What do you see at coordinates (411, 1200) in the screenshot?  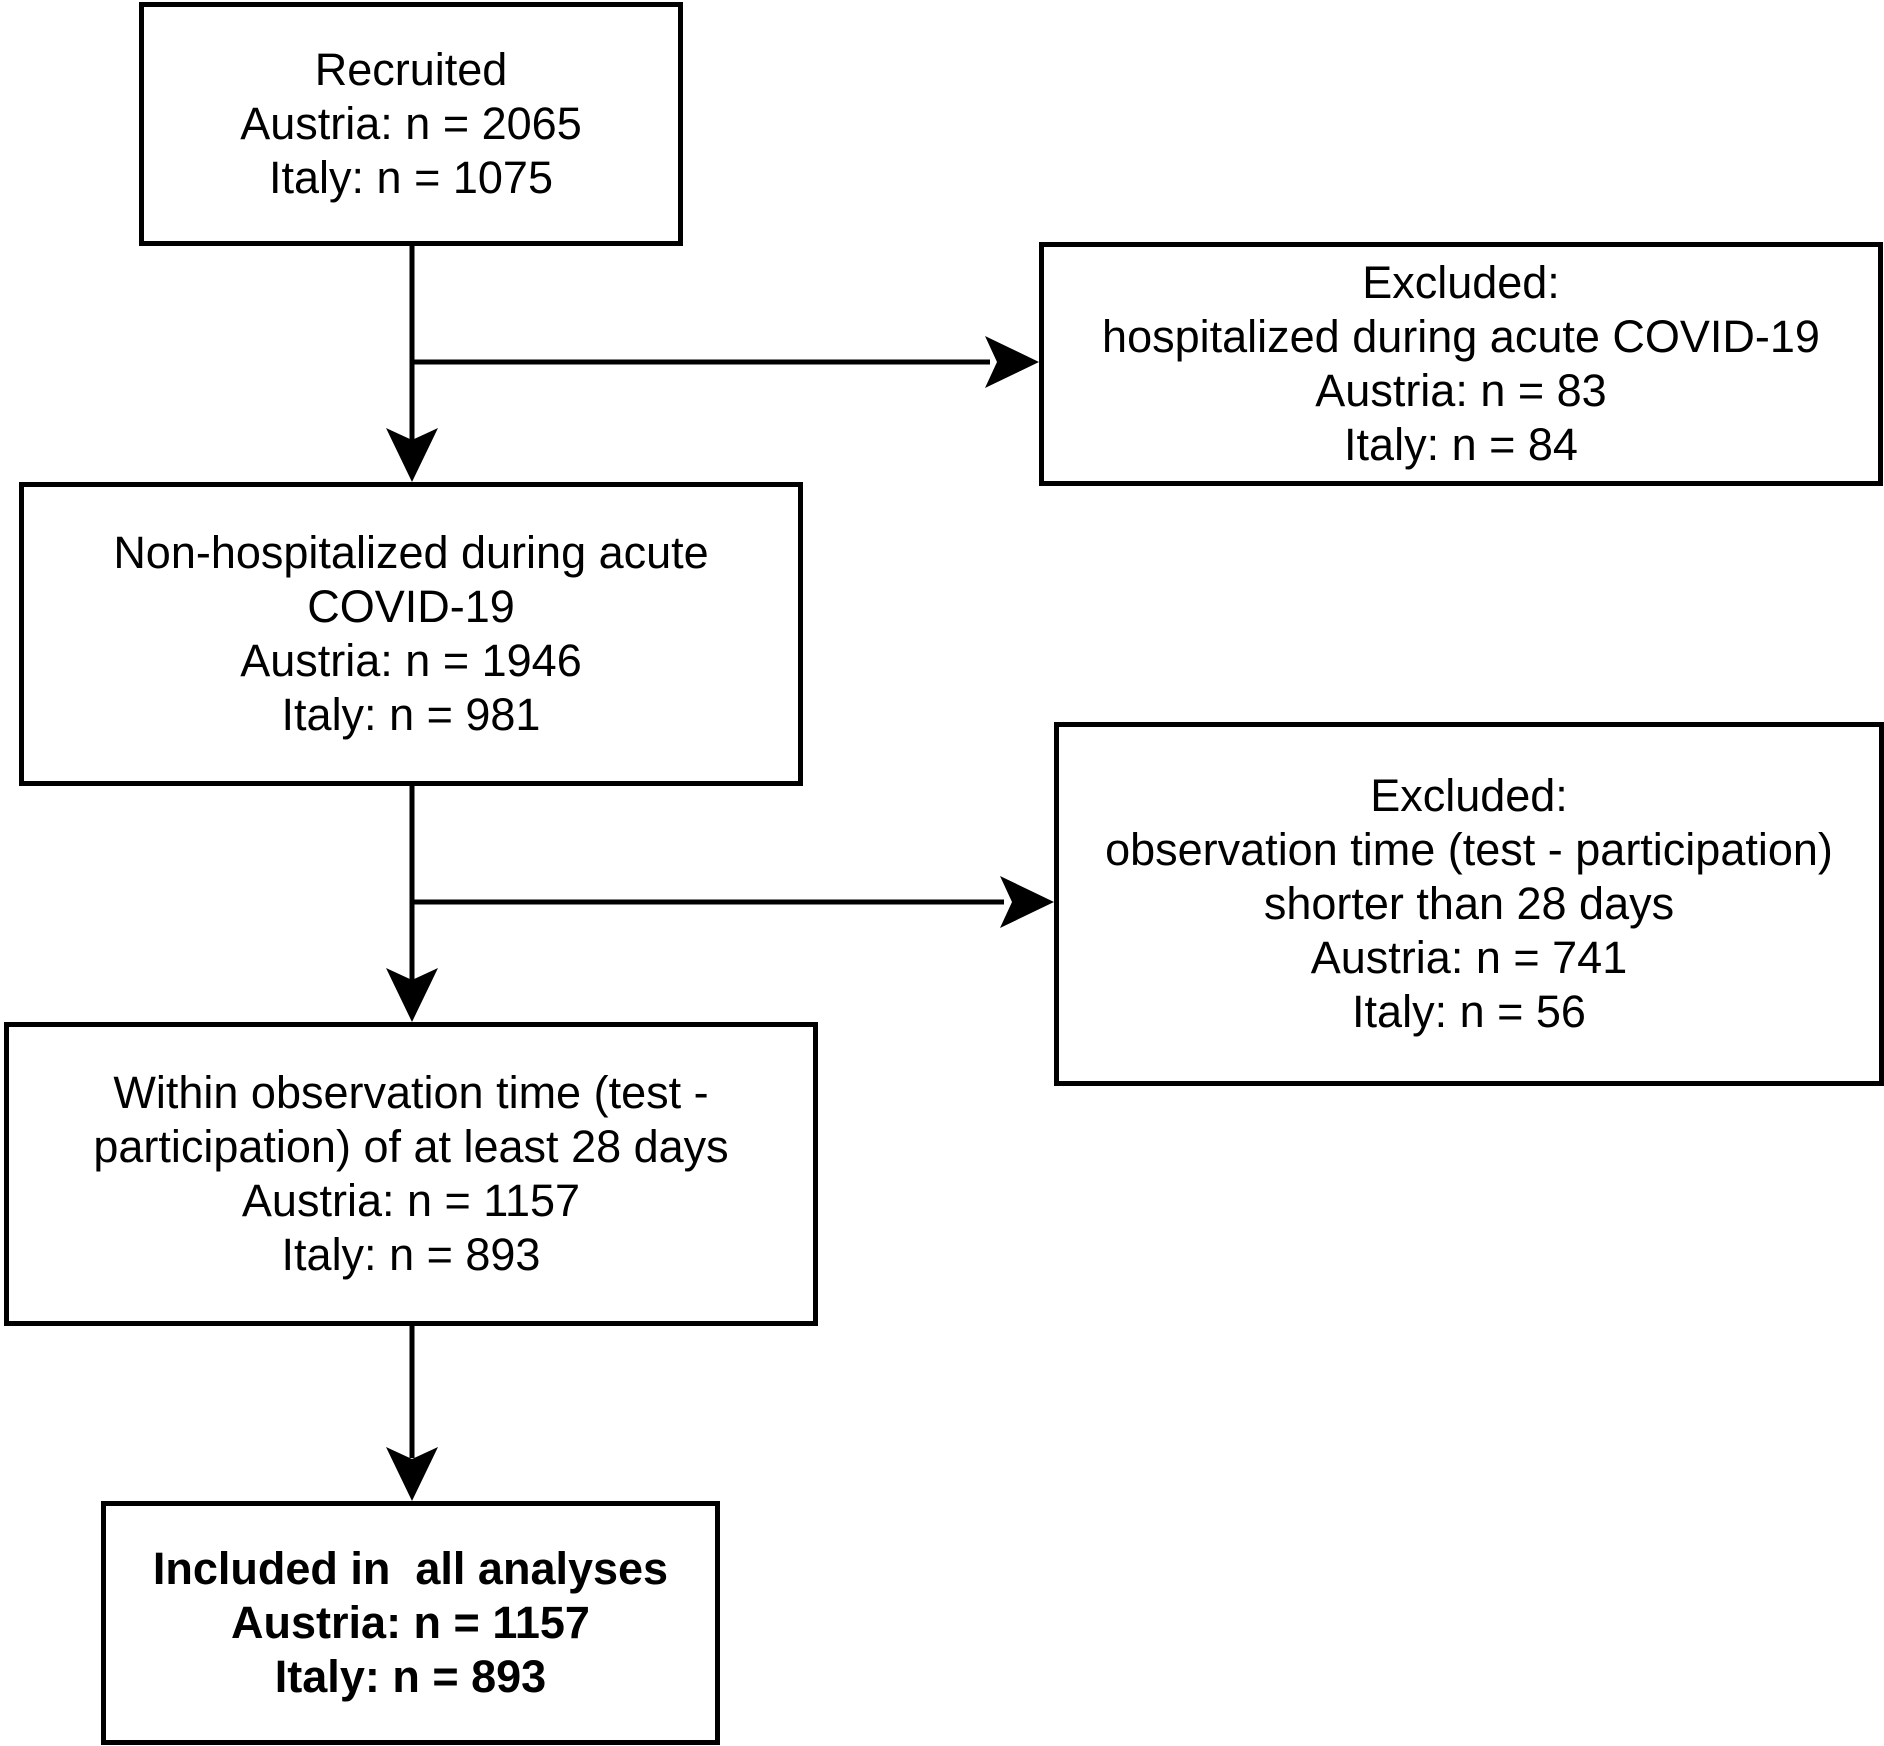 I see `within-observation-austria-count: Austria: n = 1157` at bounding box center [411, 1200].